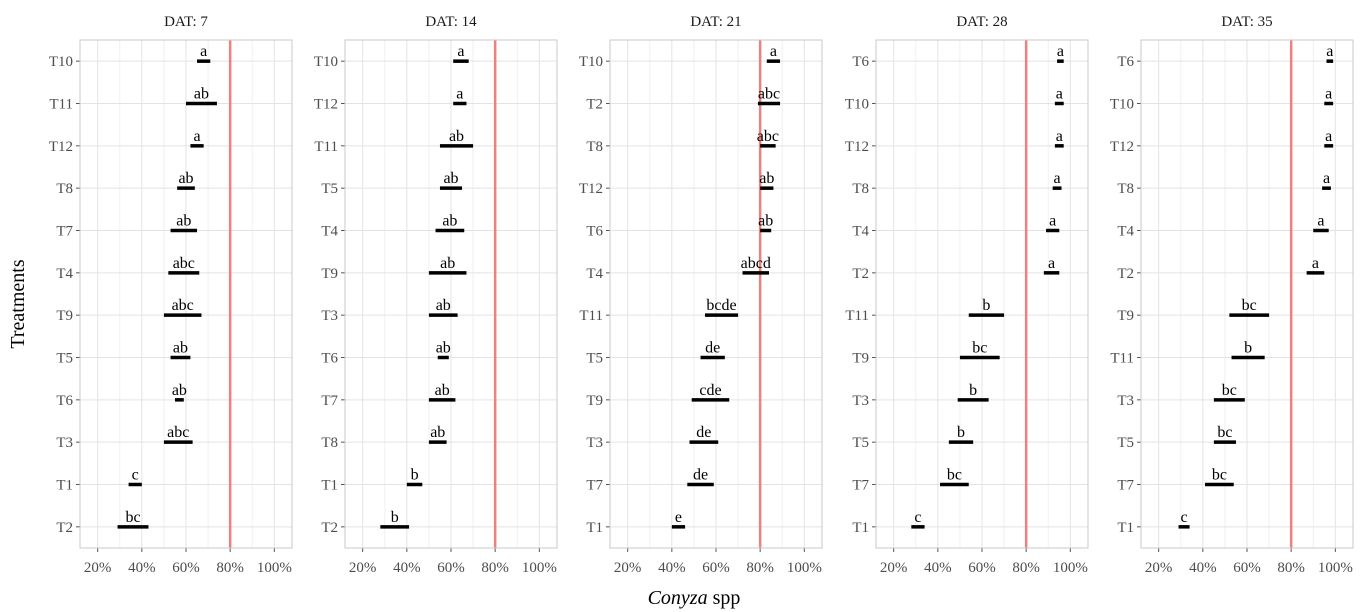 The height and width of the screenshot is (612, 1363). What do you see at coordinates (451, 22) in the screenshot?
I see `facet-title: DAT: 14` at bounding box center [451, 22].